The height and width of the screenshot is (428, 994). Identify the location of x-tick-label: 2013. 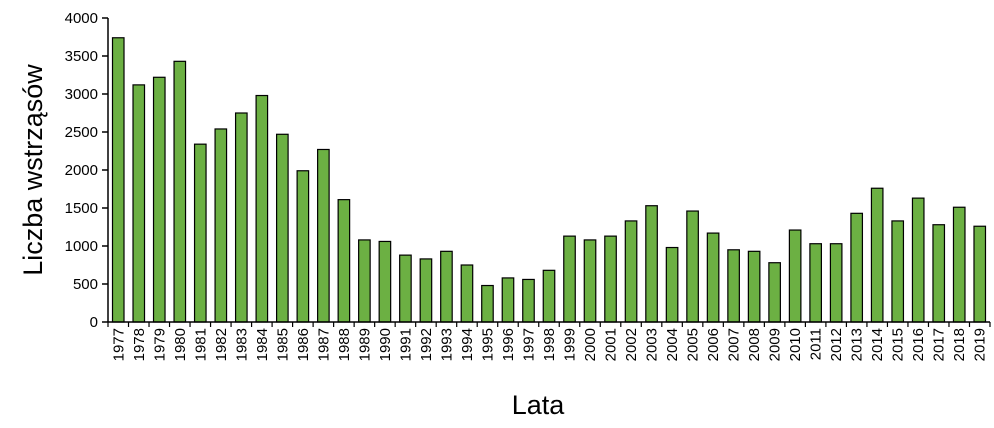
(857, 344).